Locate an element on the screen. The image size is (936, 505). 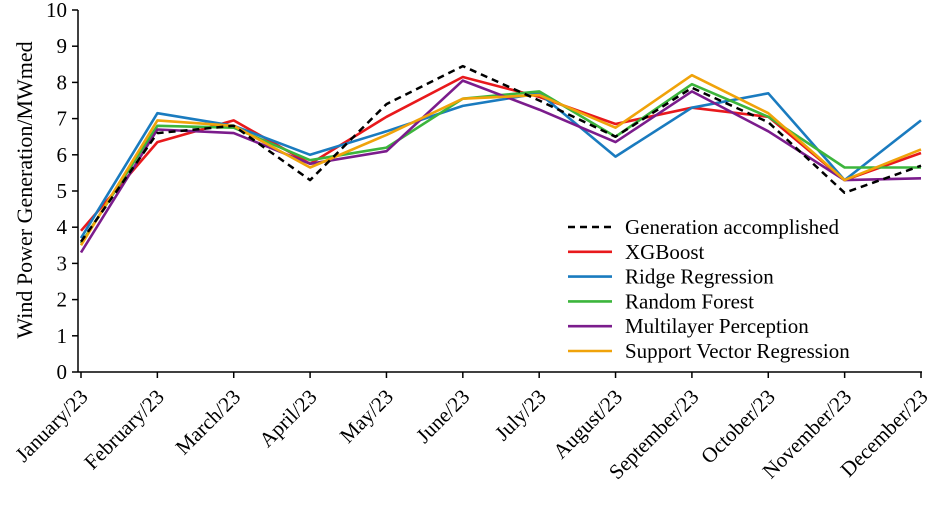
x-tick-label: February/23 is located at coordinates (124, 430).